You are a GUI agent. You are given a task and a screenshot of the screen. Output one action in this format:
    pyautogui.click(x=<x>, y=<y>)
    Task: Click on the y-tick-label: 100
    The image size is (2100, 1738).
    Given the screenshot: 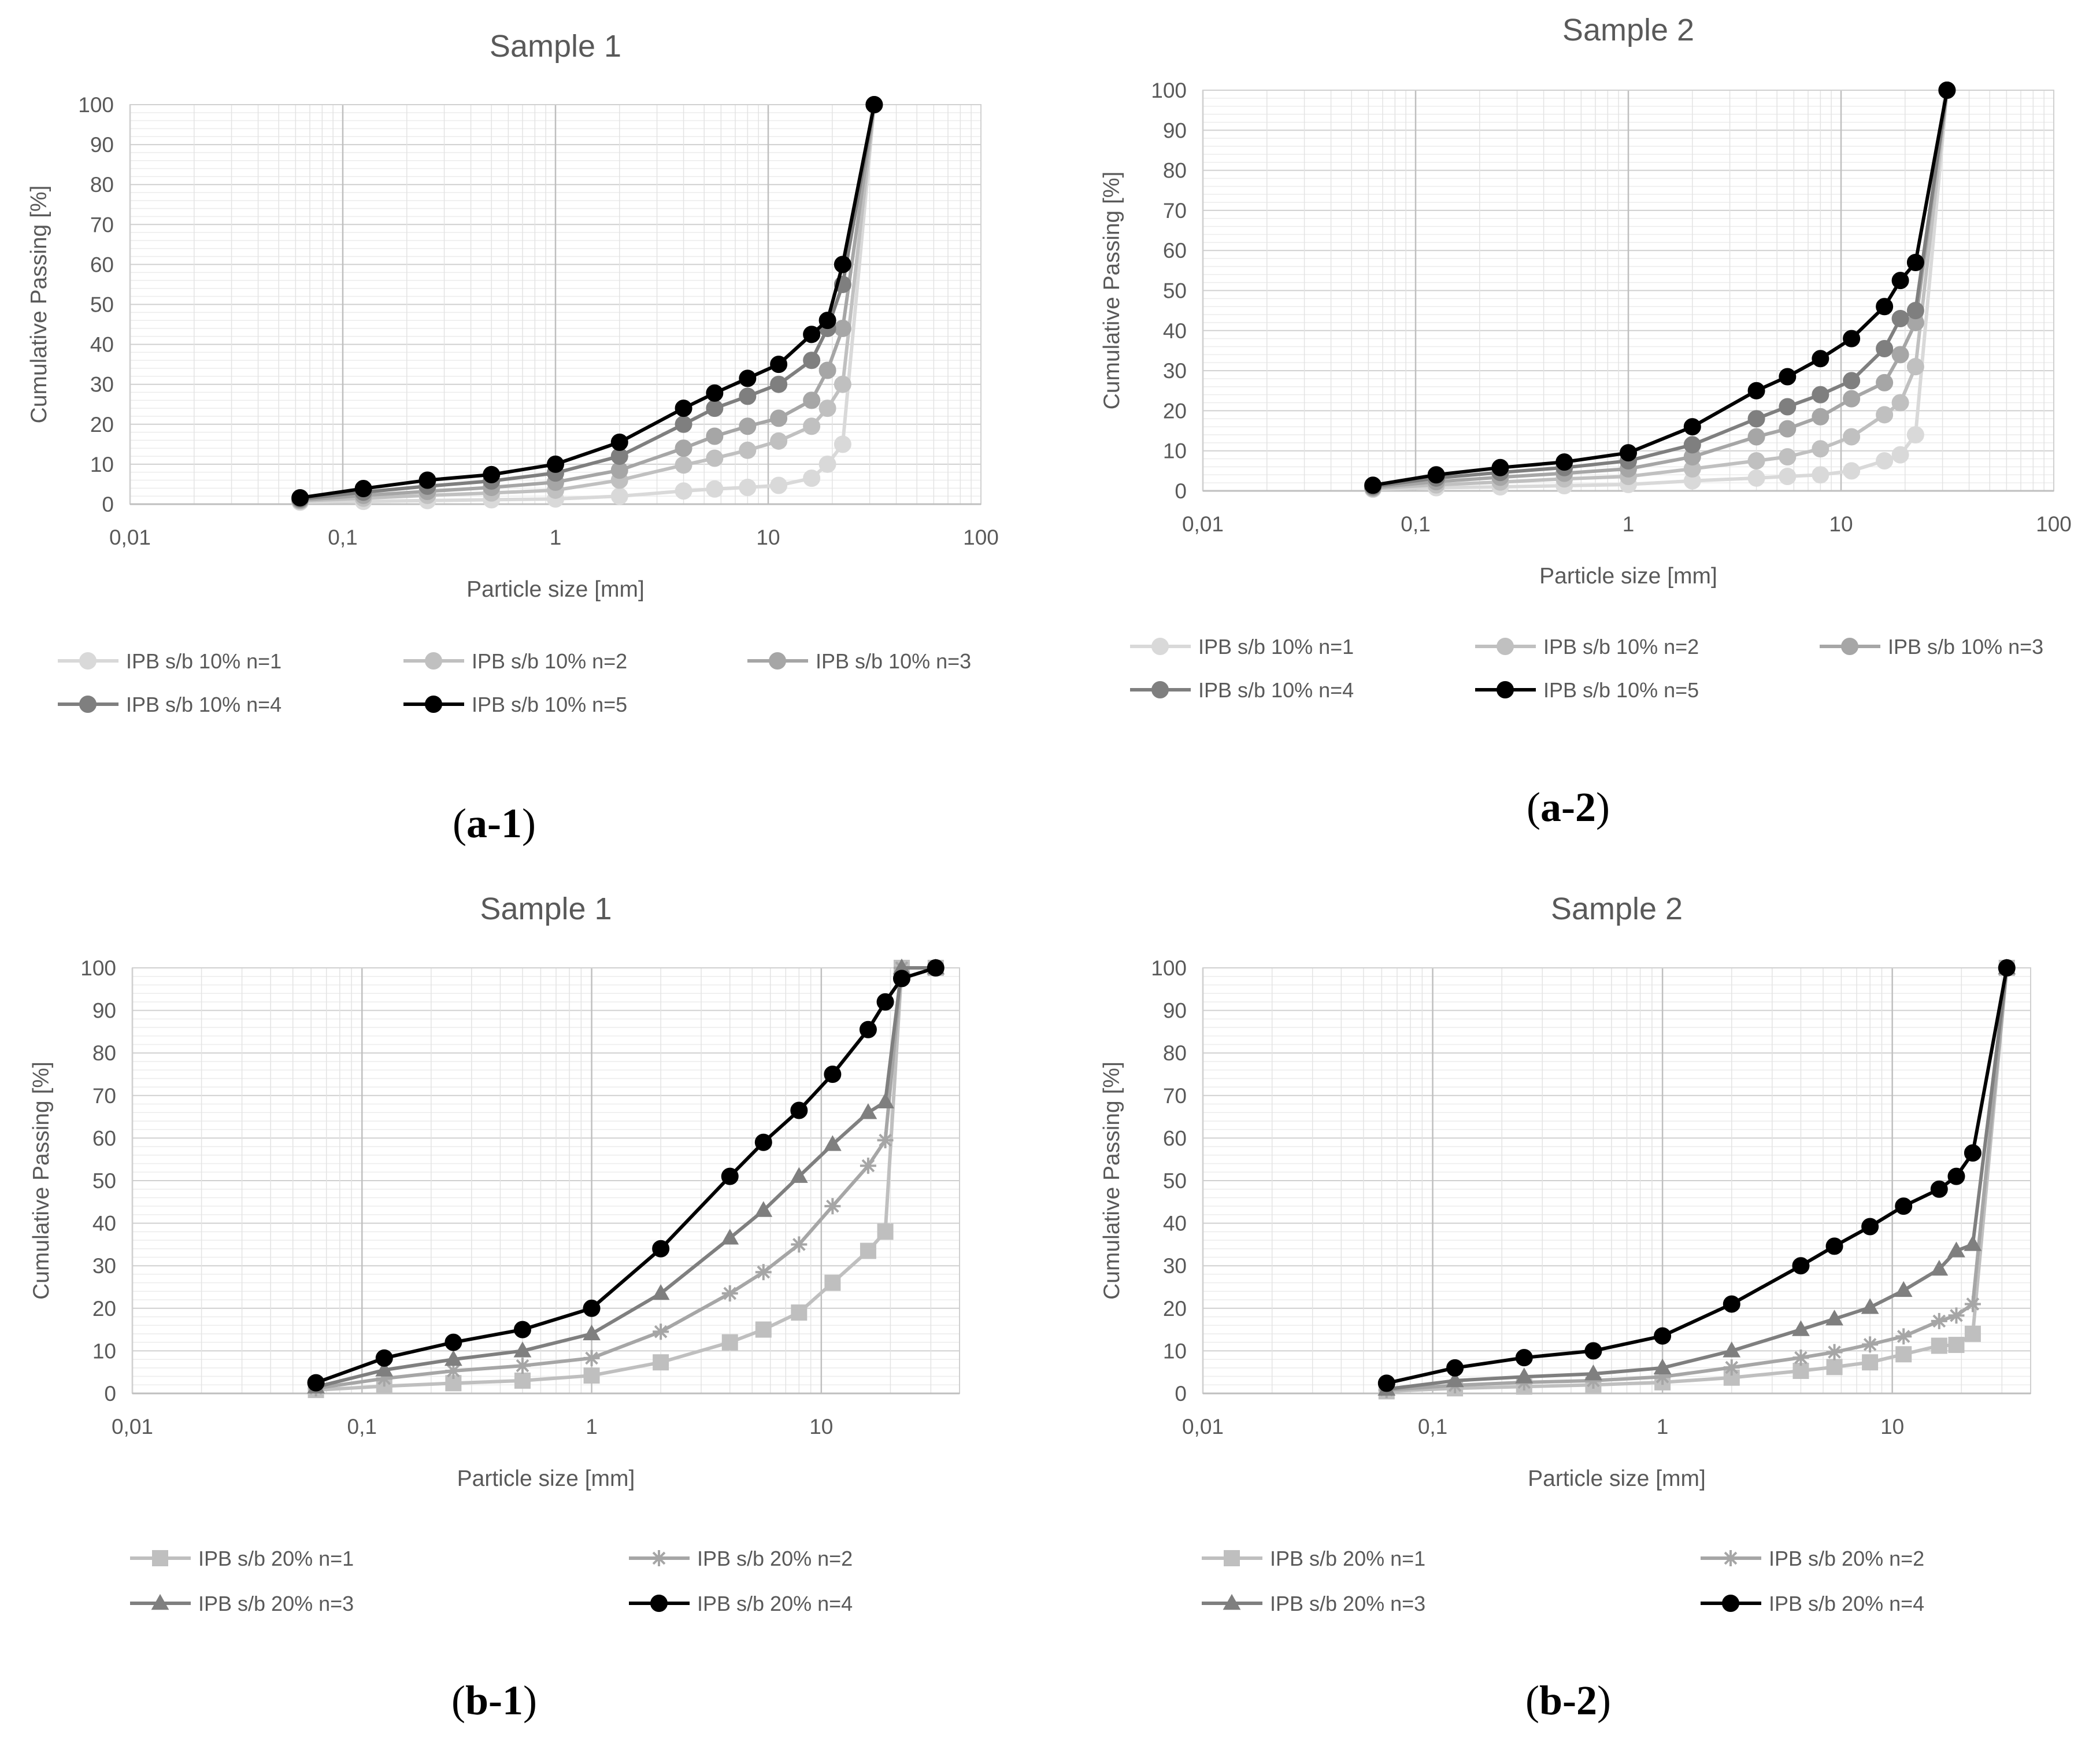 What is the action you would take?
    pyautogui.click(x=96, y=105)
    